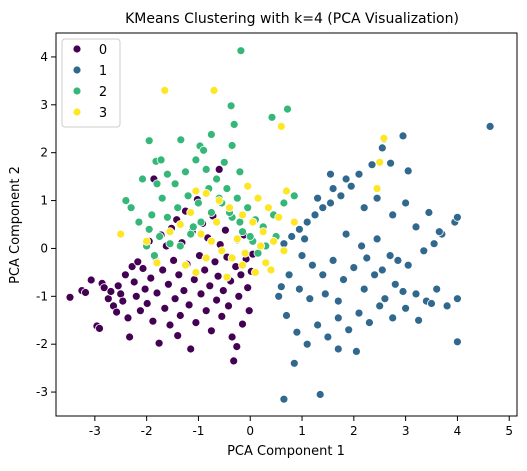 The height and width of the screenshot is (471, 527). What do you see at coordinates (458, 431) in the screenshot?
I see `x-tick-label: 4` at bounding box center [458, 431].